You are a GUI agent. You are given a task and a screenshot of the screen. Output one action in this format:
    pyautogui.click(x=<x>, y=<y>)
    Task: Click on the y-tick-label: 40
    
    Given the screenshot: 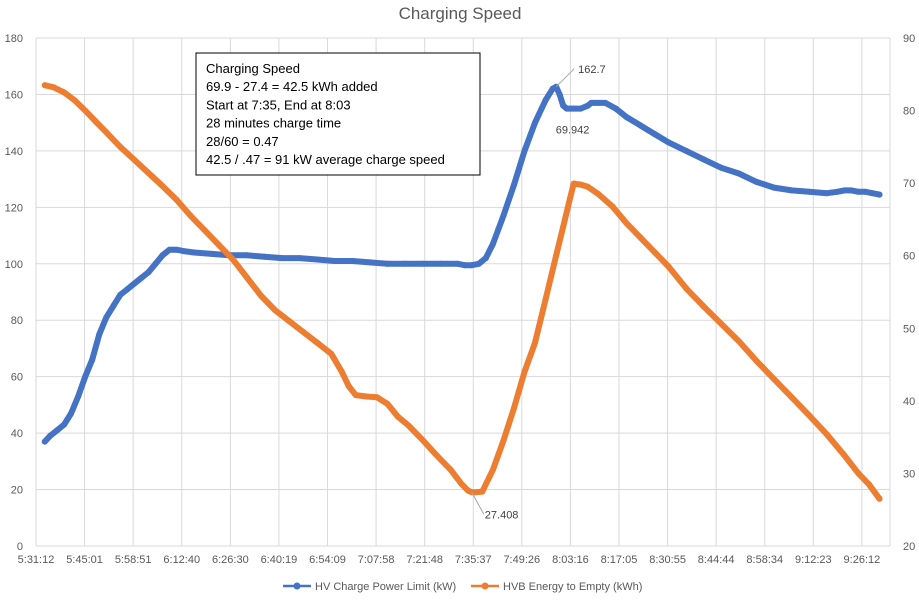 What is the action you would take?
    pyautogui.click(x=17, y=434)
    